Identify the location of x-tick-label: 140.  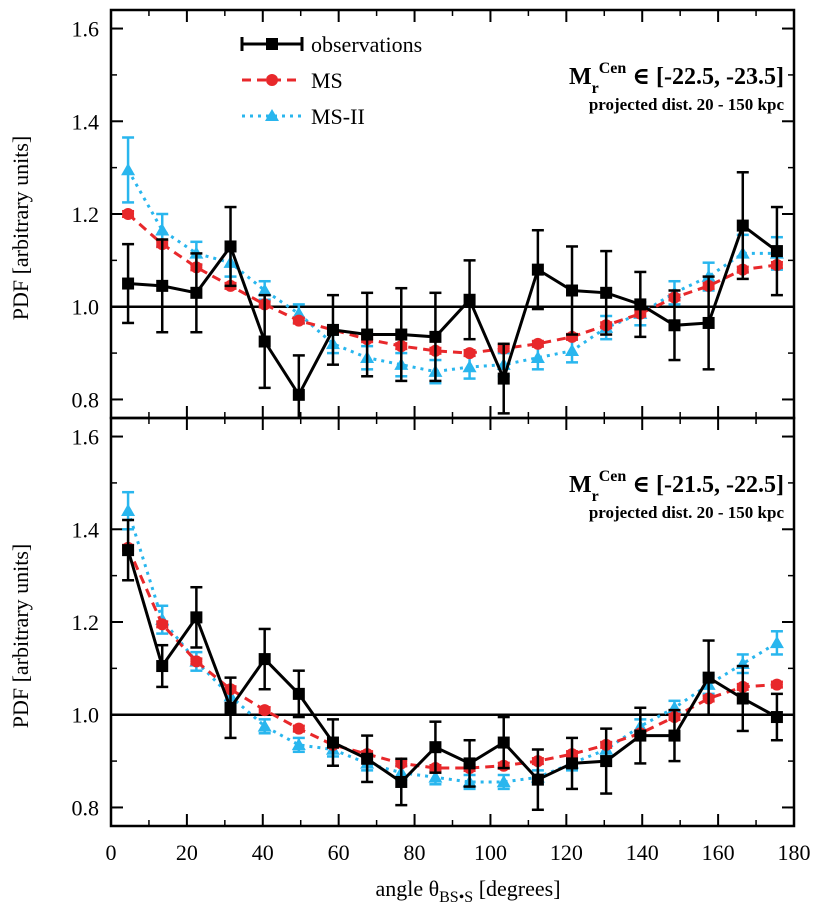
(642, 852).